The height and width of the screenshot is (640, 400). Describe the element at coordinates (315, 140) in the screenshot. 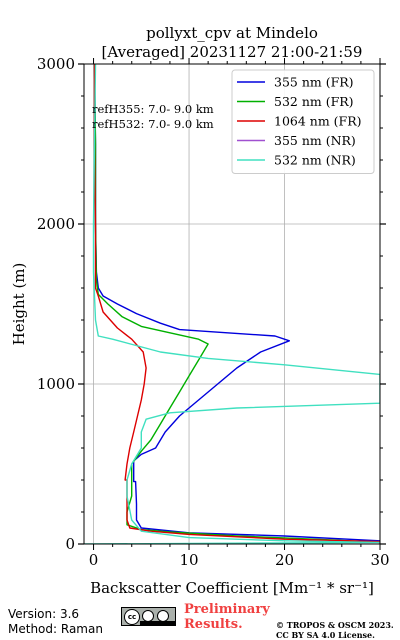

I see `legend-label: 355 nm (NR)` at that location.